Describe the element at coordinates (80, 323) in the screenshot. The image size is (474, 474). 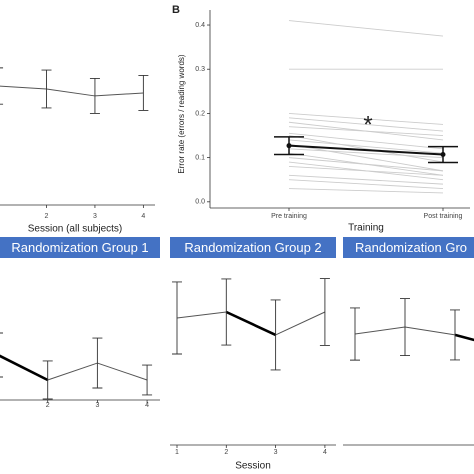
I see `chart-panel: Randomization Group 1 2 3 4` at that location.